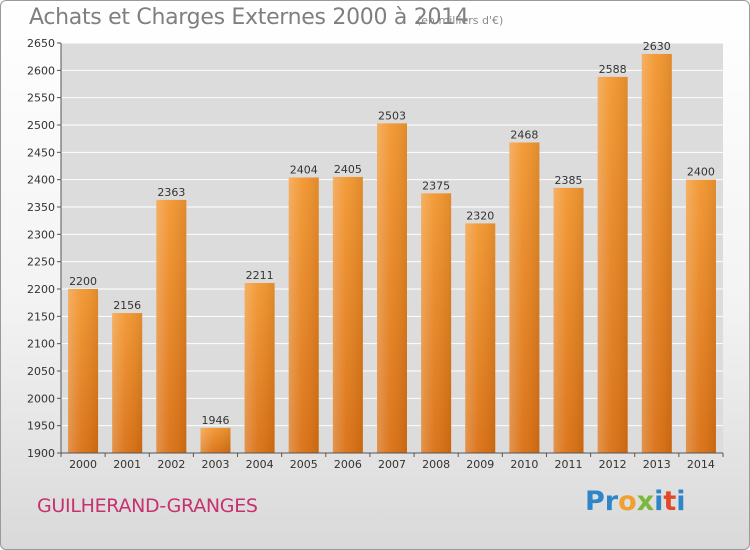  Describe the element at coordinates (127, 383) in the screenshot. I see `bar-shine-2001` at that location.